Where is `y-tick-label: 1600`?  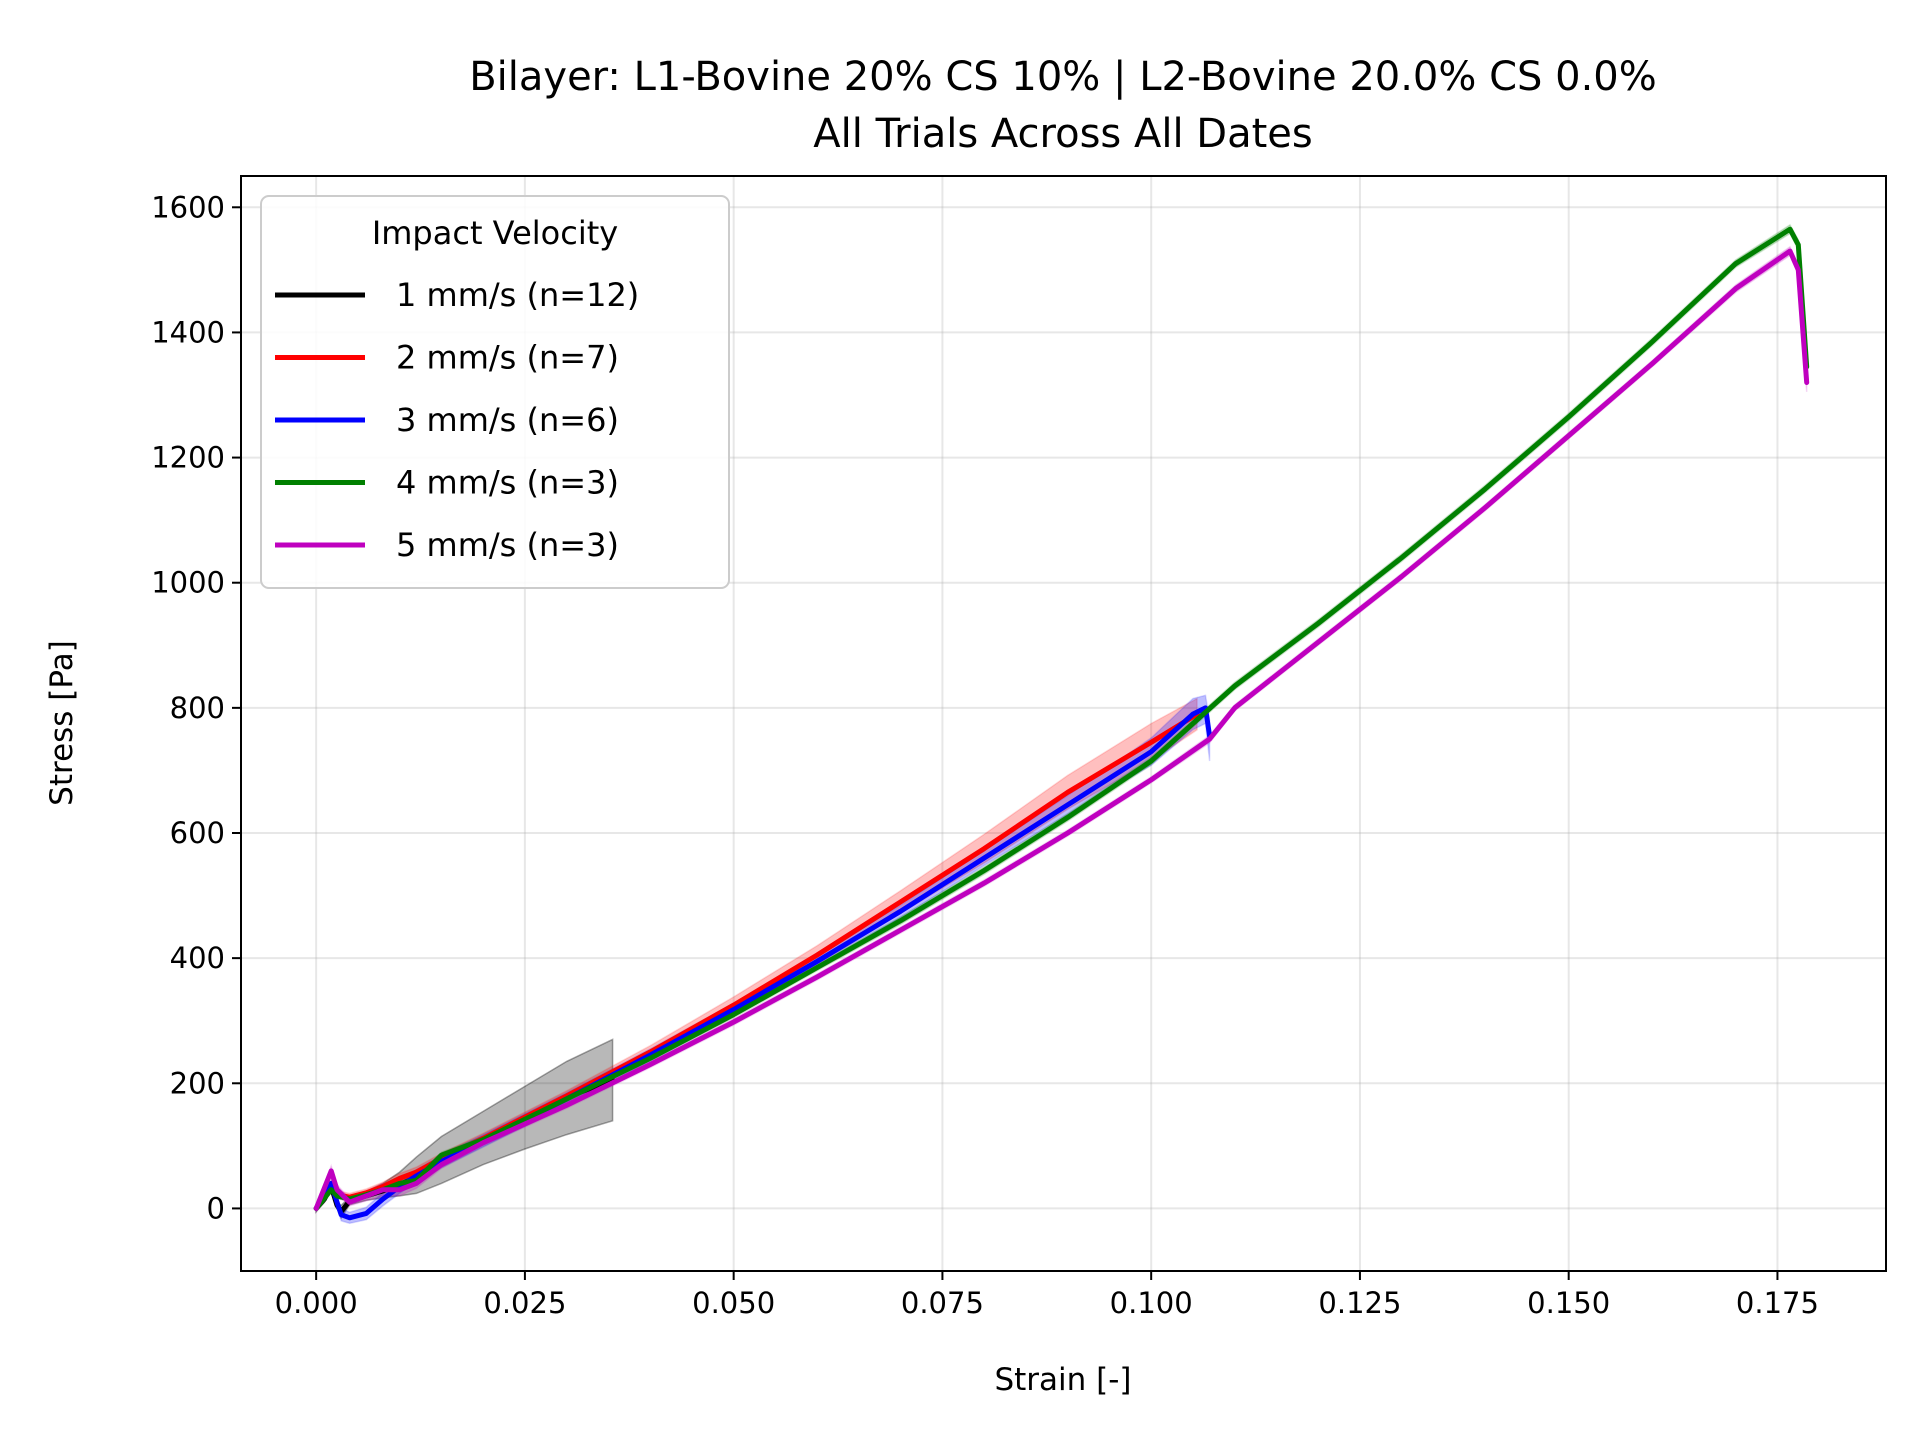
y-tick-label: 1600 is located at coordinates (188, 207).